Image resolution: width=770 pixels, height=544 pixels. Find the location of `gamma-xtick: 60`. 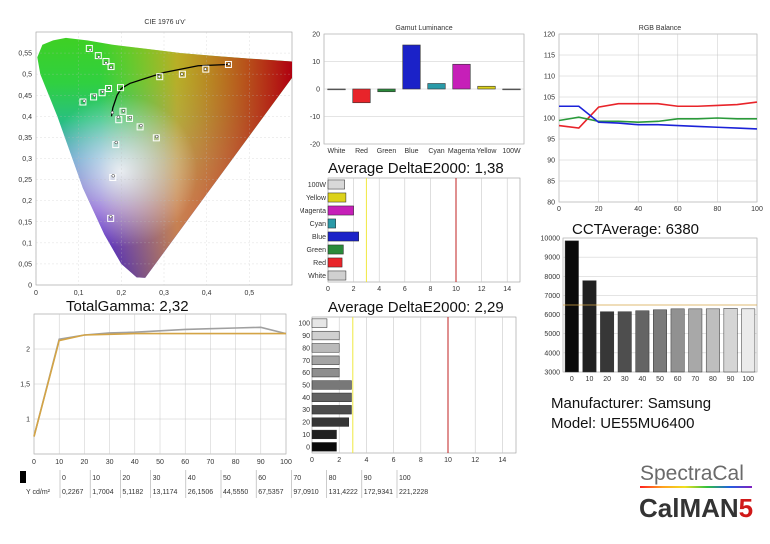

gamma-xtick: 60 is located at coordinates (185, 462).